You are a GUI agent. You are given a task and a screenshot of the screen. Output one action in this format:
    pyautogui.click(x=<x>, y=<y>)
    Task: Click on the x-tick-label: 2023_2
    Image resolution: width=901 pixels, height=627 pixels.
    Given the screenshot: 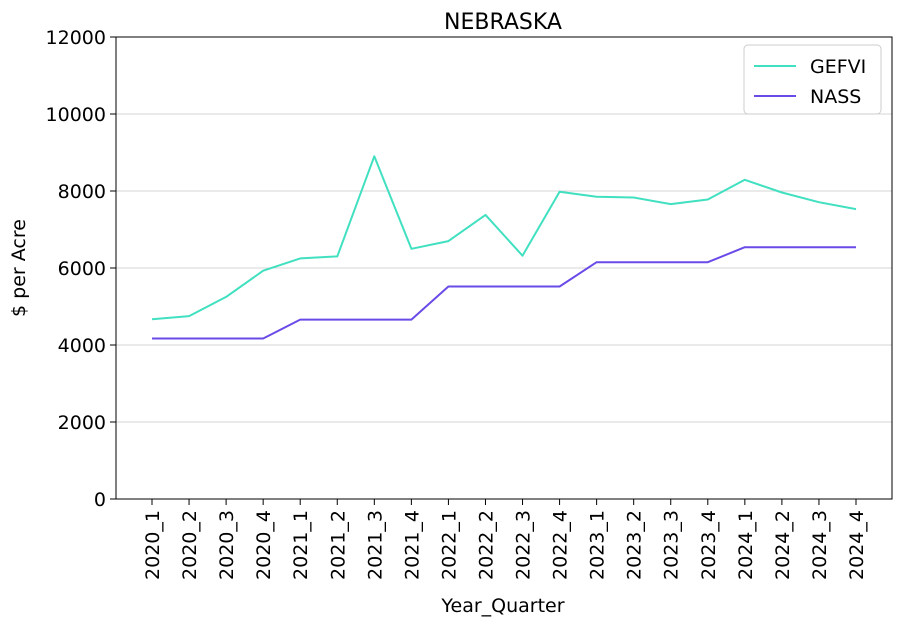 What is the action you would take?
    pyautogui.click(x=635, y=545)
    